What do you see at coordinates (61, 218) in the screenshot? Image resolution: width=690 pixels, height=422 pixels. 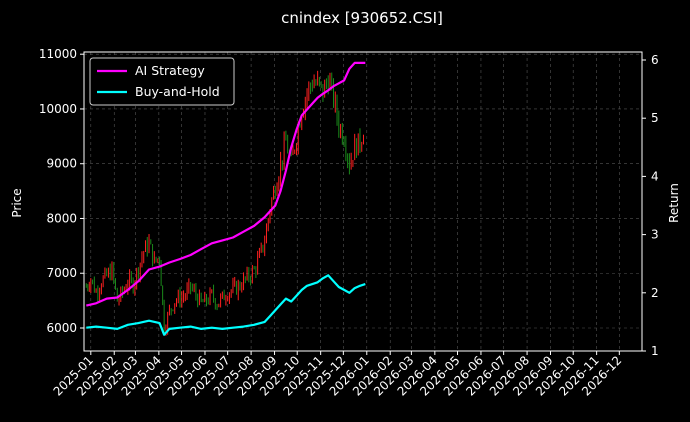 I see `y-left-tick-label: 8000` at bounding box center [61, 218].